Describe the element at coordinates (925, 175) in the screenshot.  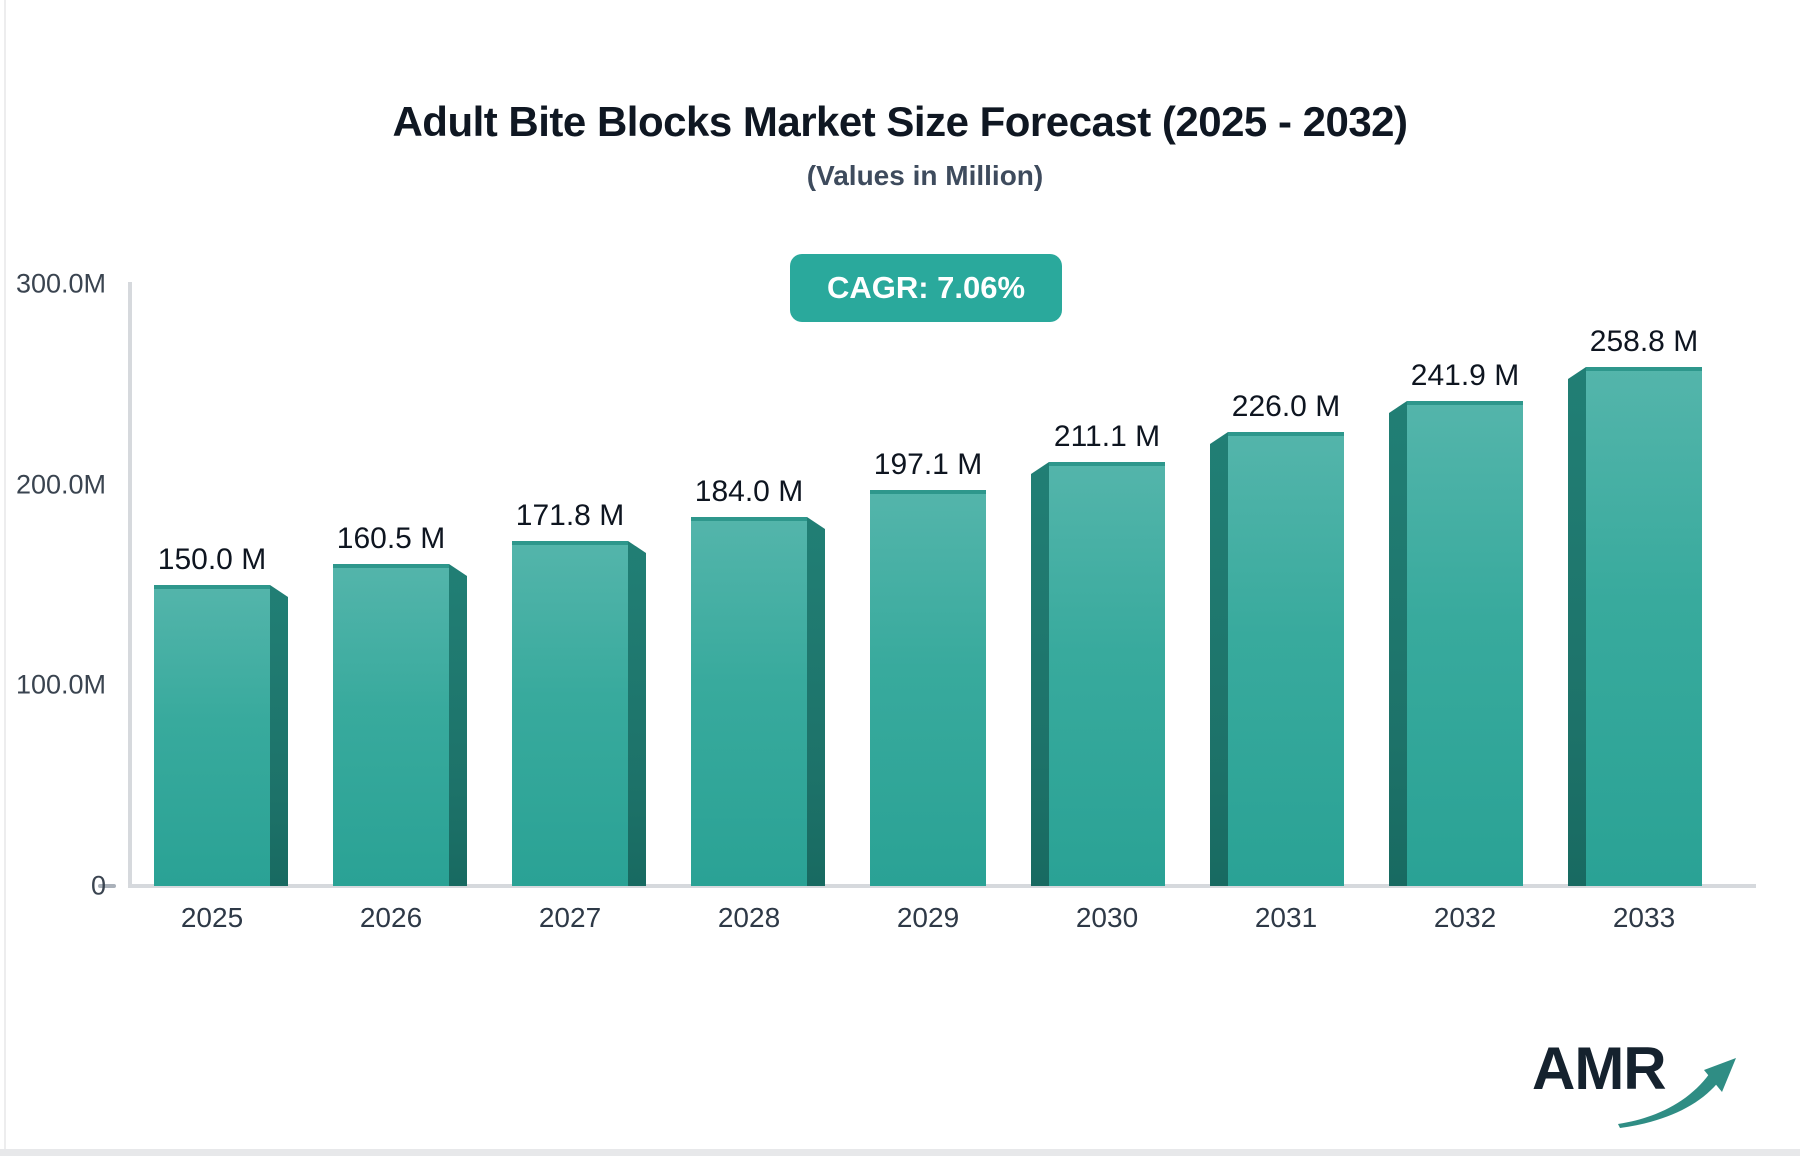
I see `chart-subtitle: (Values in Million)` at that location.